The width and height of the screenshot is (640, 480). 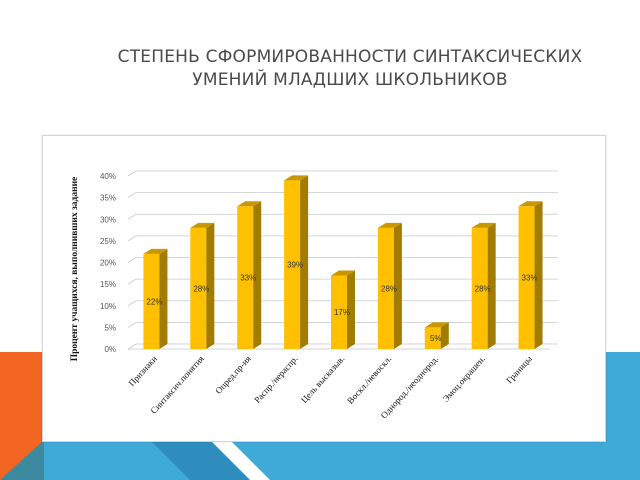 I want to click on data-label: 5%, so click(x=436, y=338).